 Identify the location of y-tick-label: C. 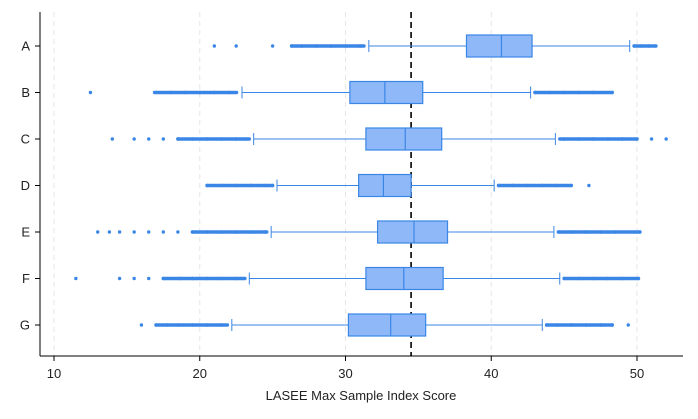
(25, 139).